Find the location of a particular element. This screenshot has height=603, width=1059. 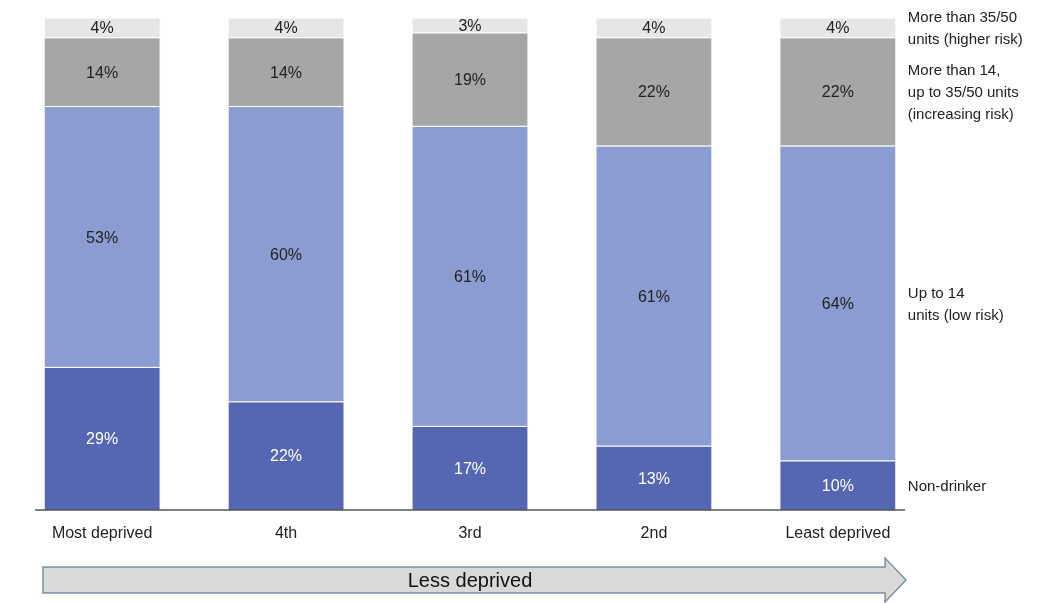

data-label: 64% is located at coordinates (837, 303).